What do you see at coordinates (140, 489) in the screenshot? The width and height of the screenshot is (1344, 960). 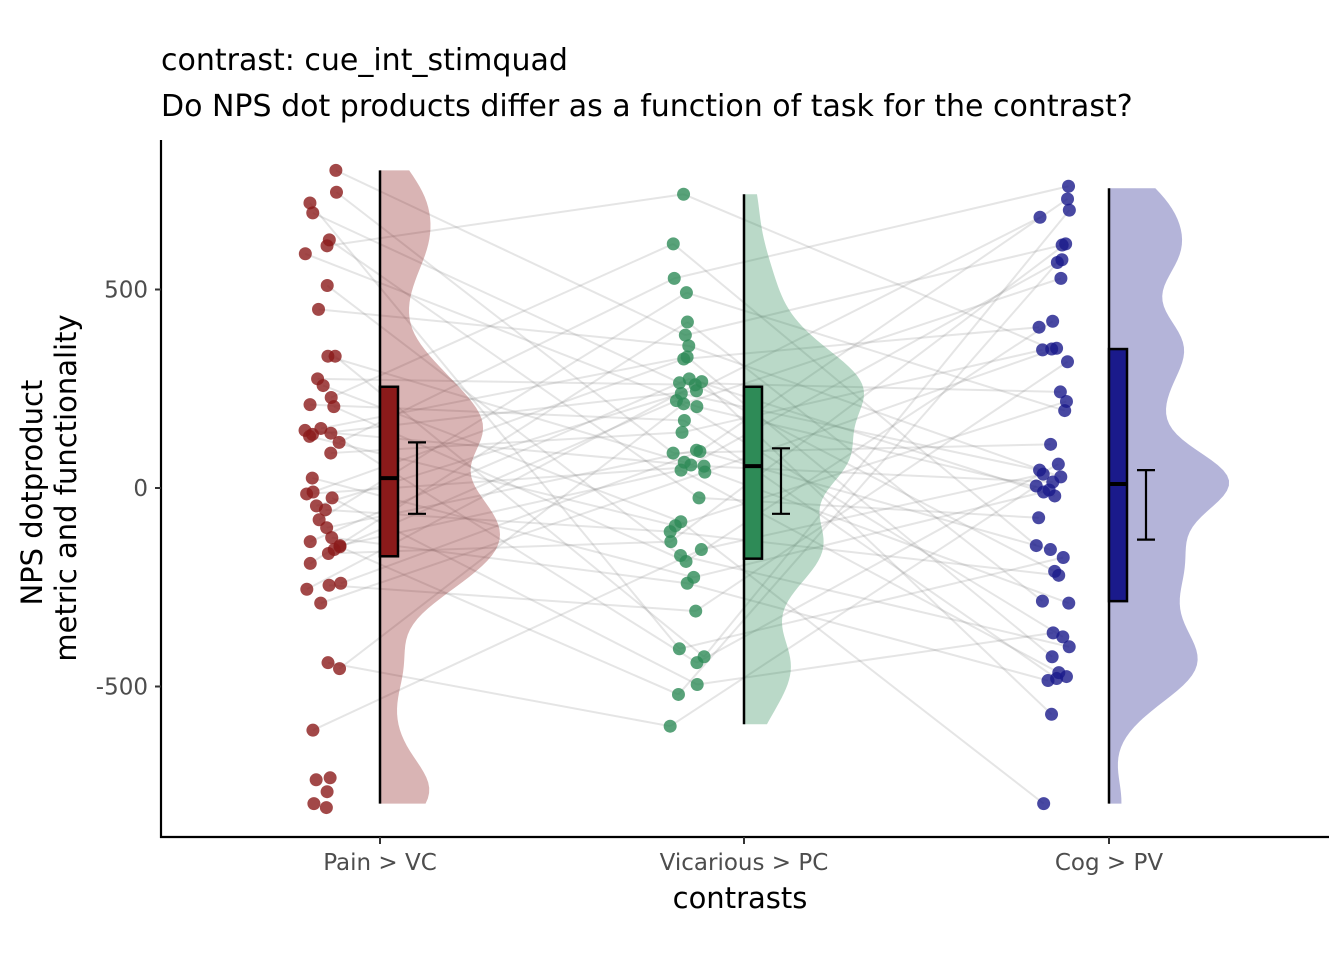 I see `y-tick-label: 0` at bounding box center [140, 489].